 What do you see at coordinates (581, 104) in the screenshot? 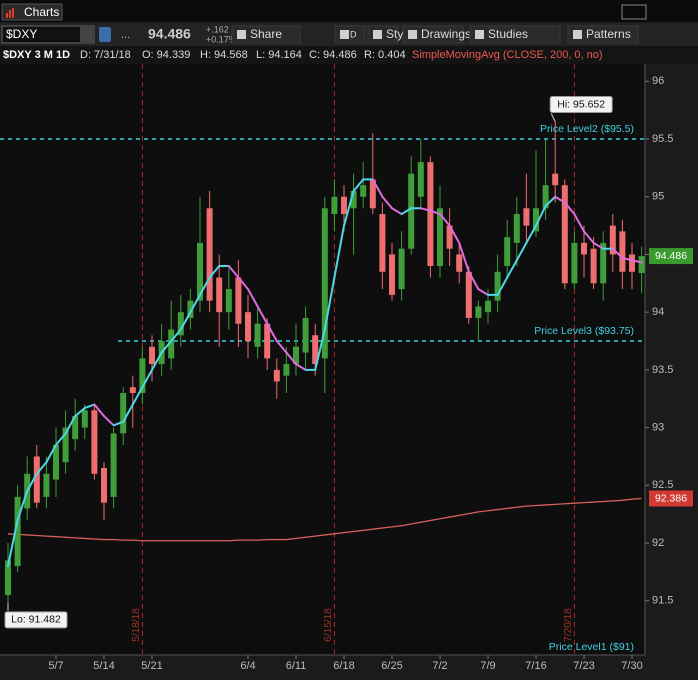
I see `hi-label: Hi: 95.652` at bounding box center [581, 104].